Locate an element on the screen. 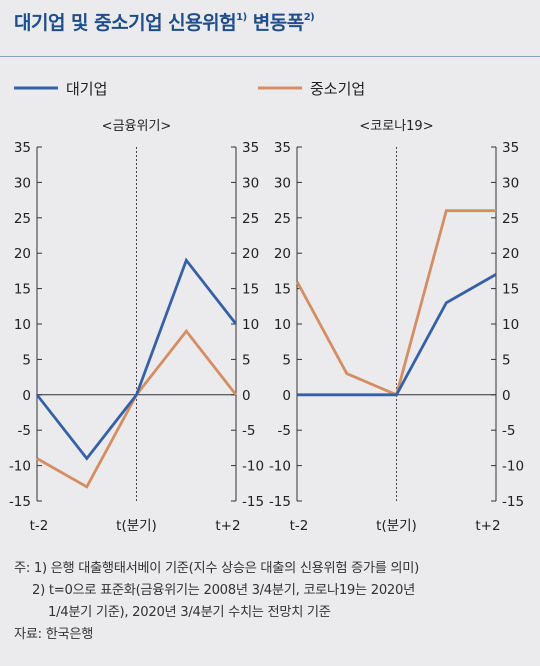  covid19-ylabel-right: 0 is located at coordinates (506, 396).